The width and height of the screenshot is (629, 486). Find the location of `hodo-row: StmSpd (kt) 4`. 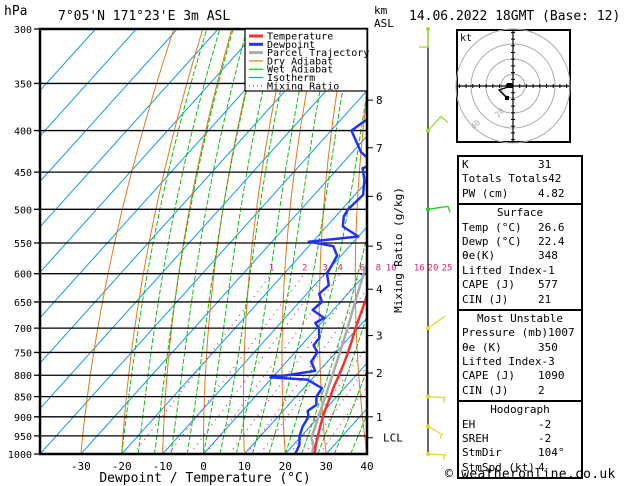

hodo-row: StmSpd (kt) 4 is located at coordinates (503, 467).